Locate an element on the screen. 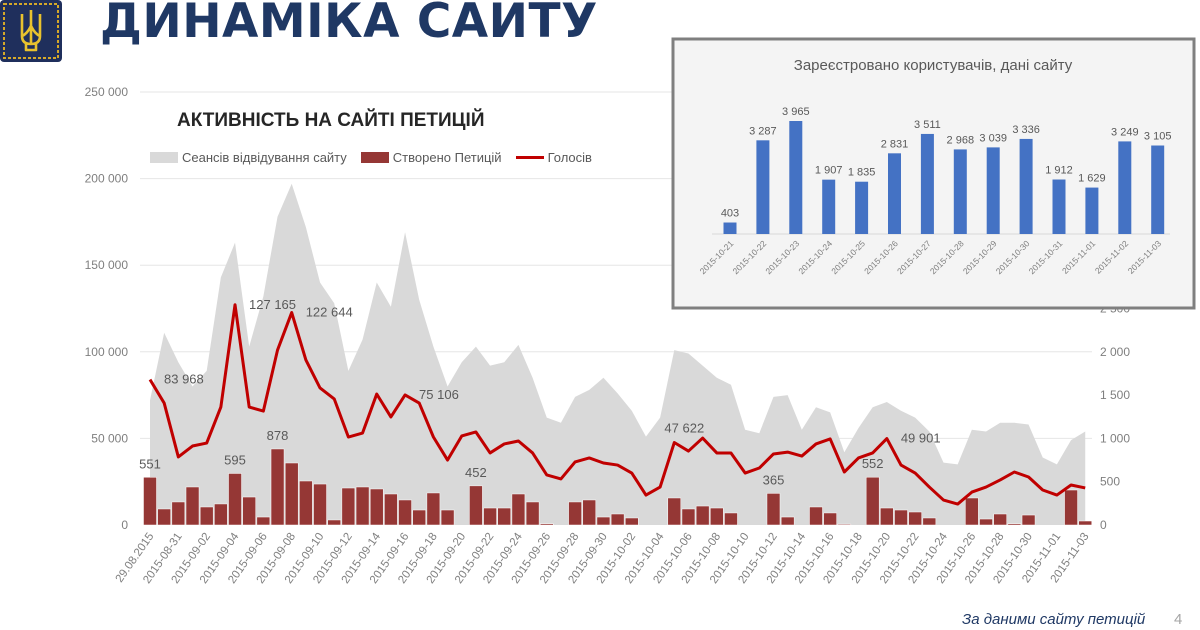 The width and height of the screenshot is (1200, 630). data-label: 452 is located at coordinates (476, 472).